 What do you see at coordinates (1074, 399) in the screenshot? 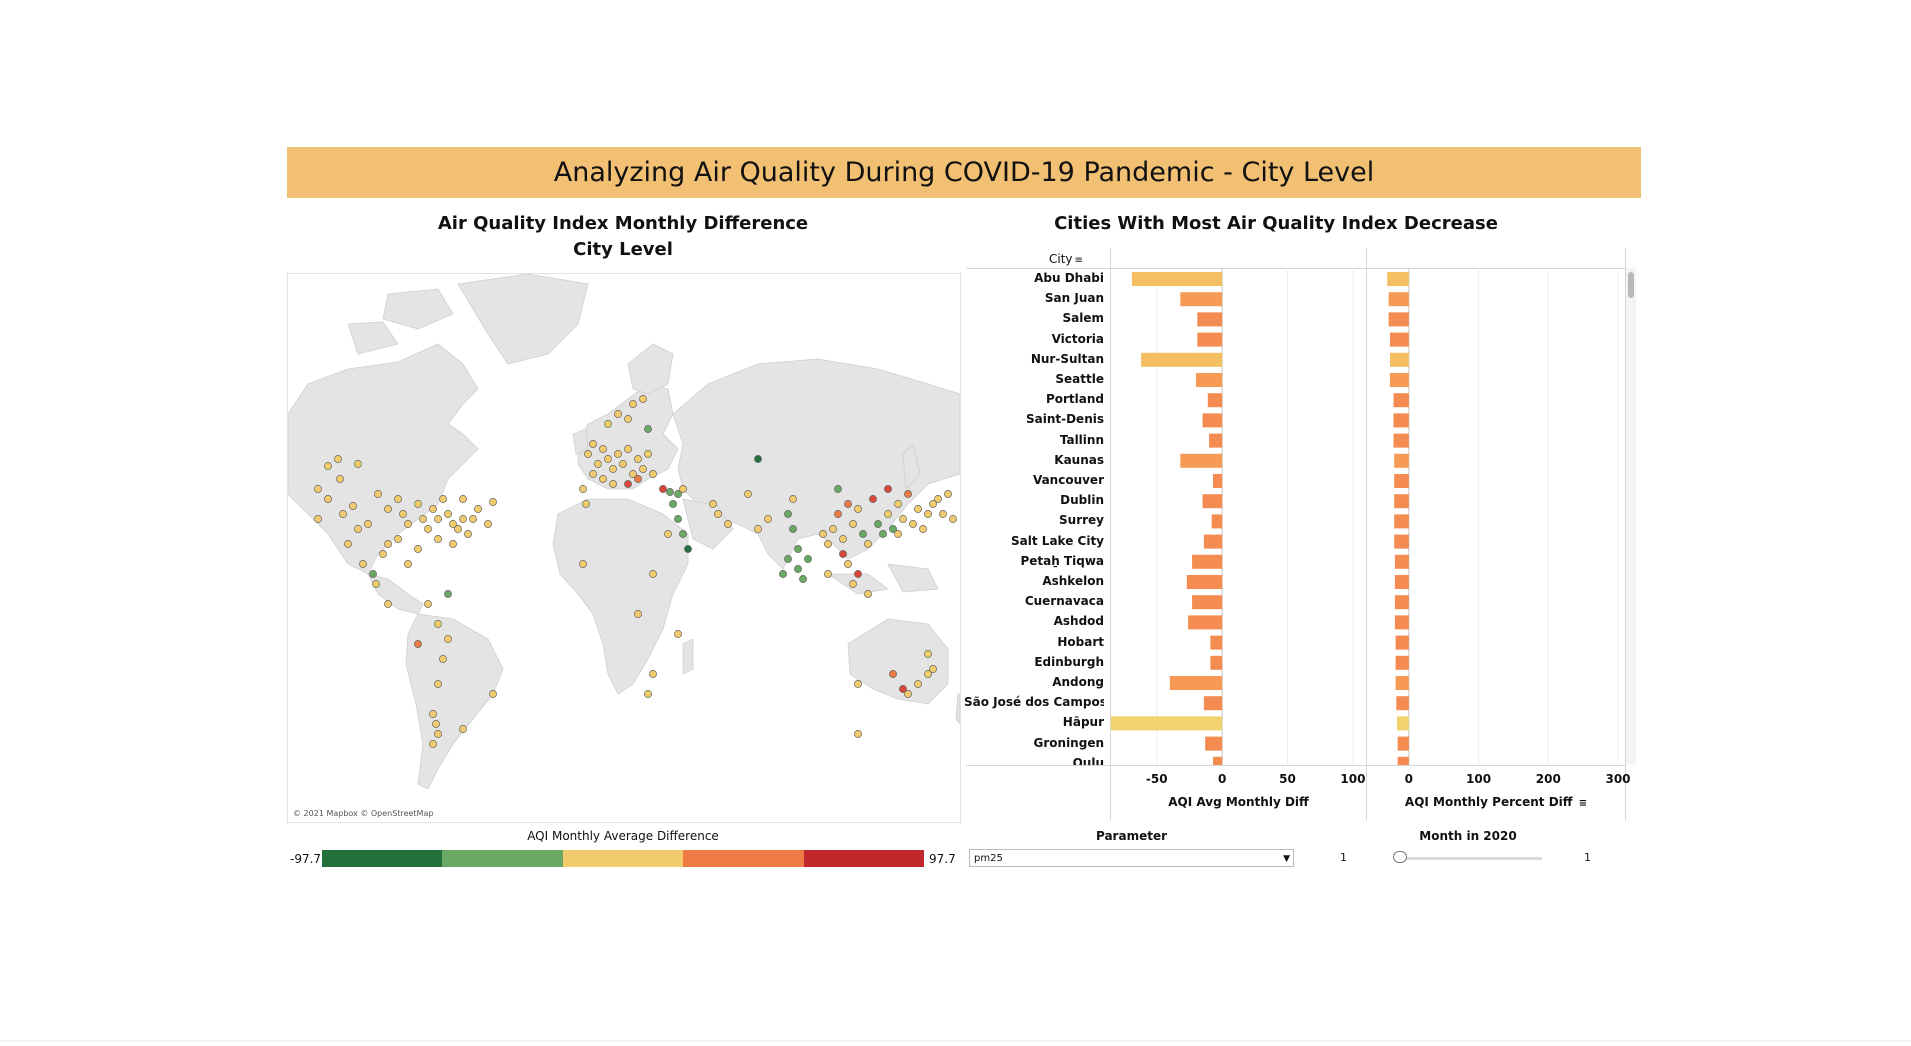
I see `city-label: Portland` at bounding box center [1074, 399].